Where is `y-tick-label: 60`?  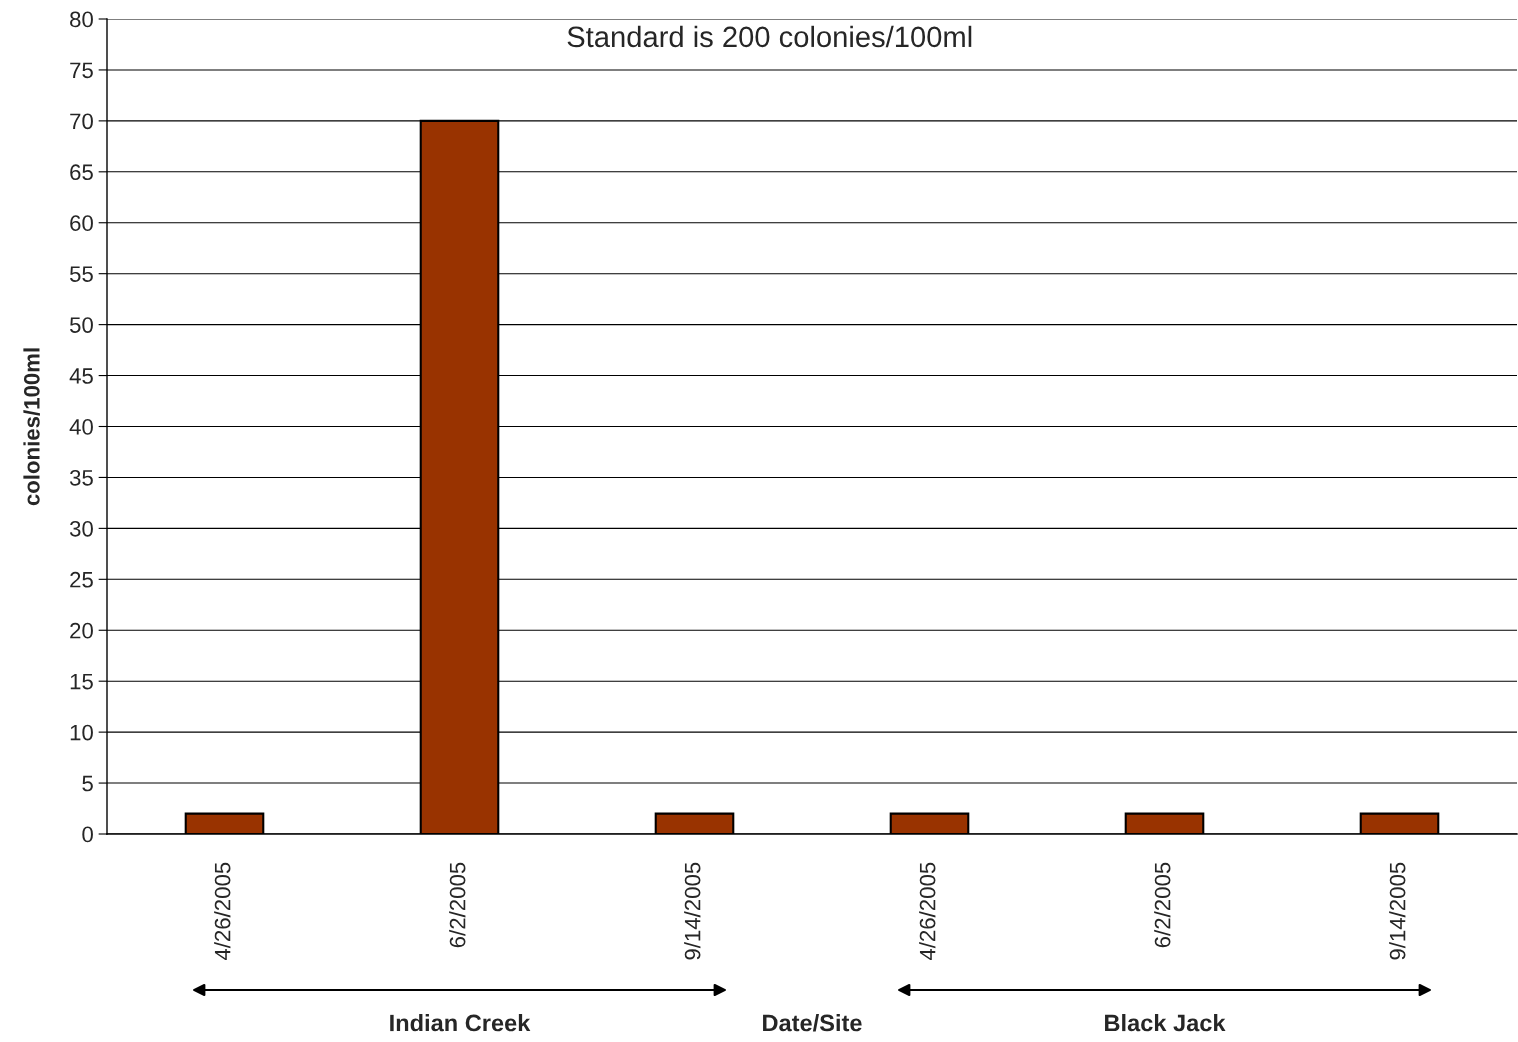
y-tick-label: 60 is located at coordinates (81, 223).